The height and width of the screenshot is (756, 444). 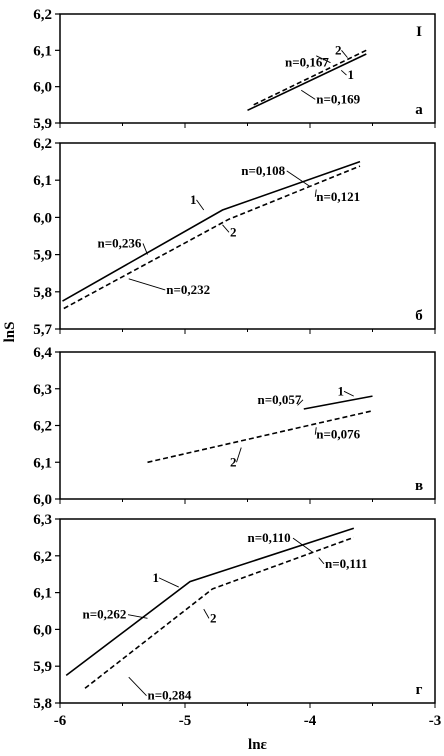 I want to click on panel-letter: а, so click(x=419, y=110).